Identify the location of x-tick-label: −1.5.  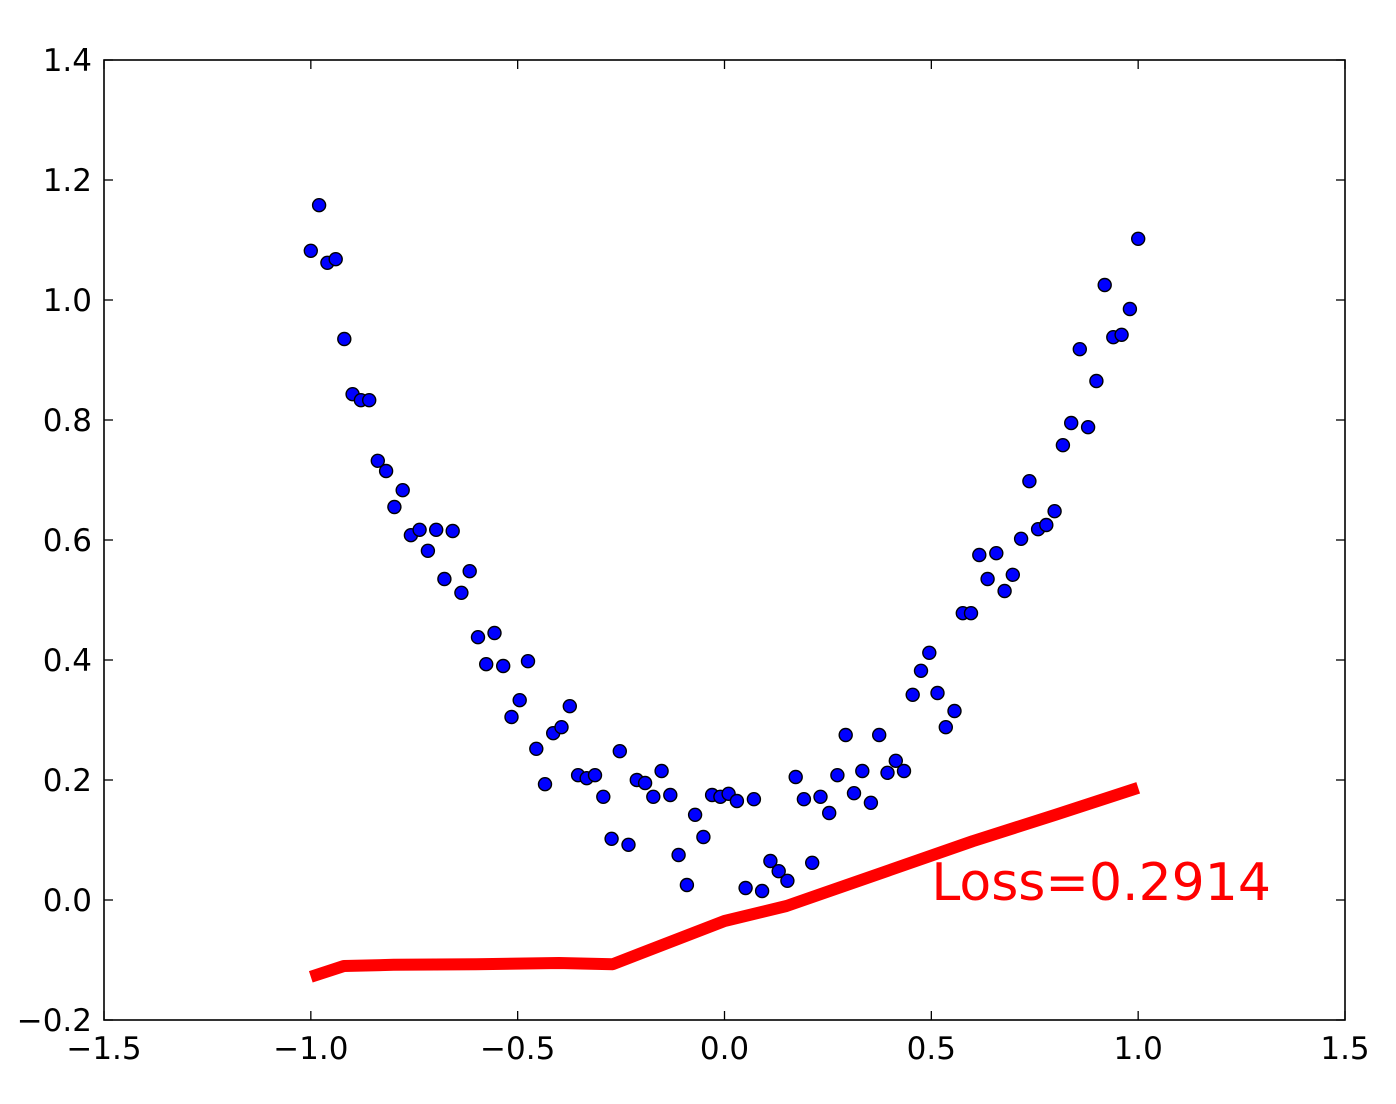
(103, 1049).